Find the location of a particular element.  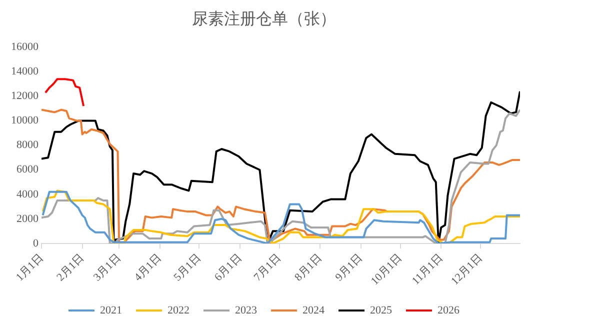

x-tick-label: 6月1日 is located at coordinates (228, 268).